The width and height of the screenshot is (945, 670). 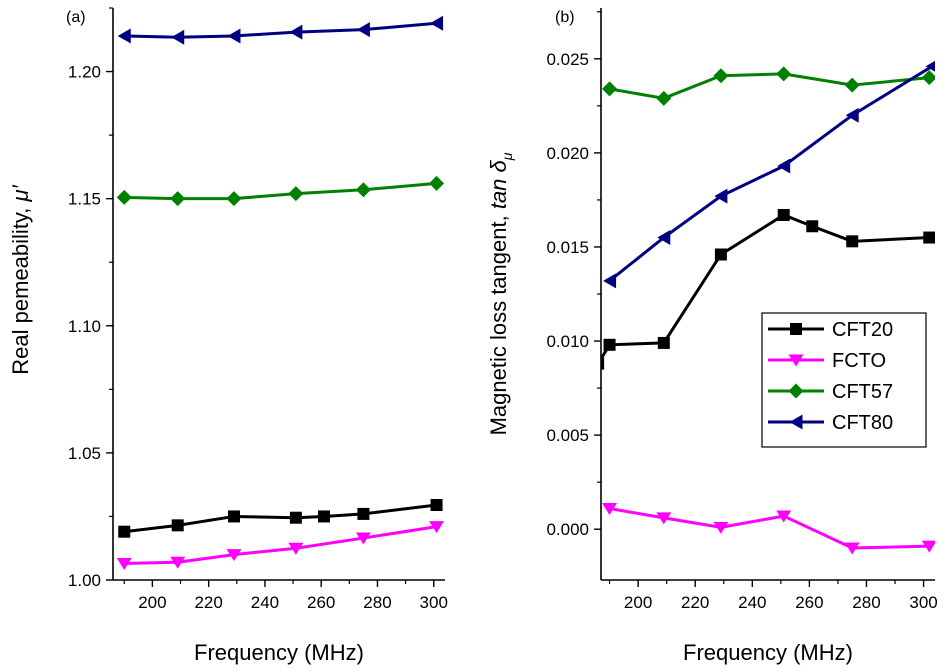 I want to click on legend-label: CFT20, so click(x=862, y=330).